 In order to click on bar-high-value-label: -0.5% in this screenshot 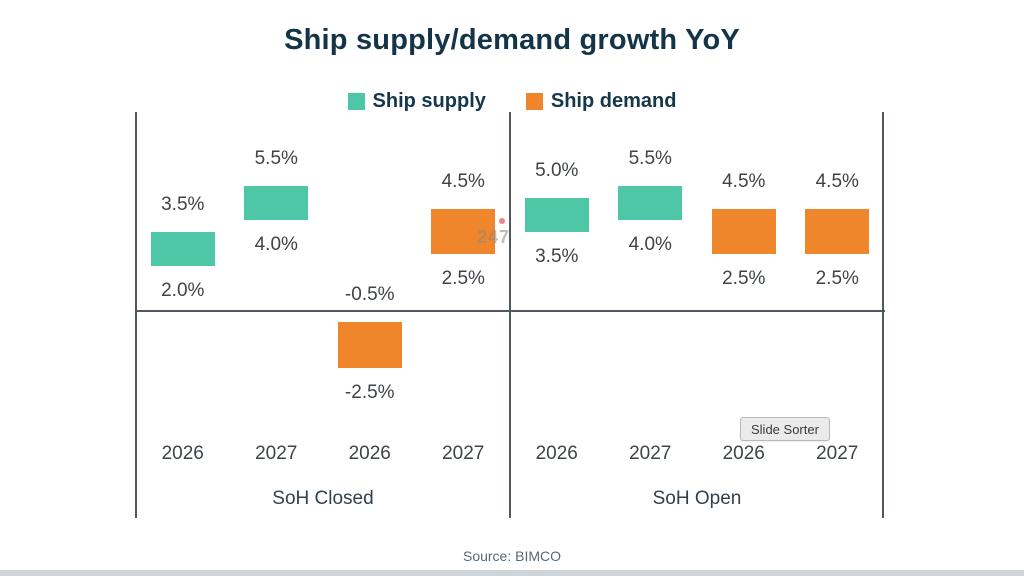, I will do `click(369, 295)`.